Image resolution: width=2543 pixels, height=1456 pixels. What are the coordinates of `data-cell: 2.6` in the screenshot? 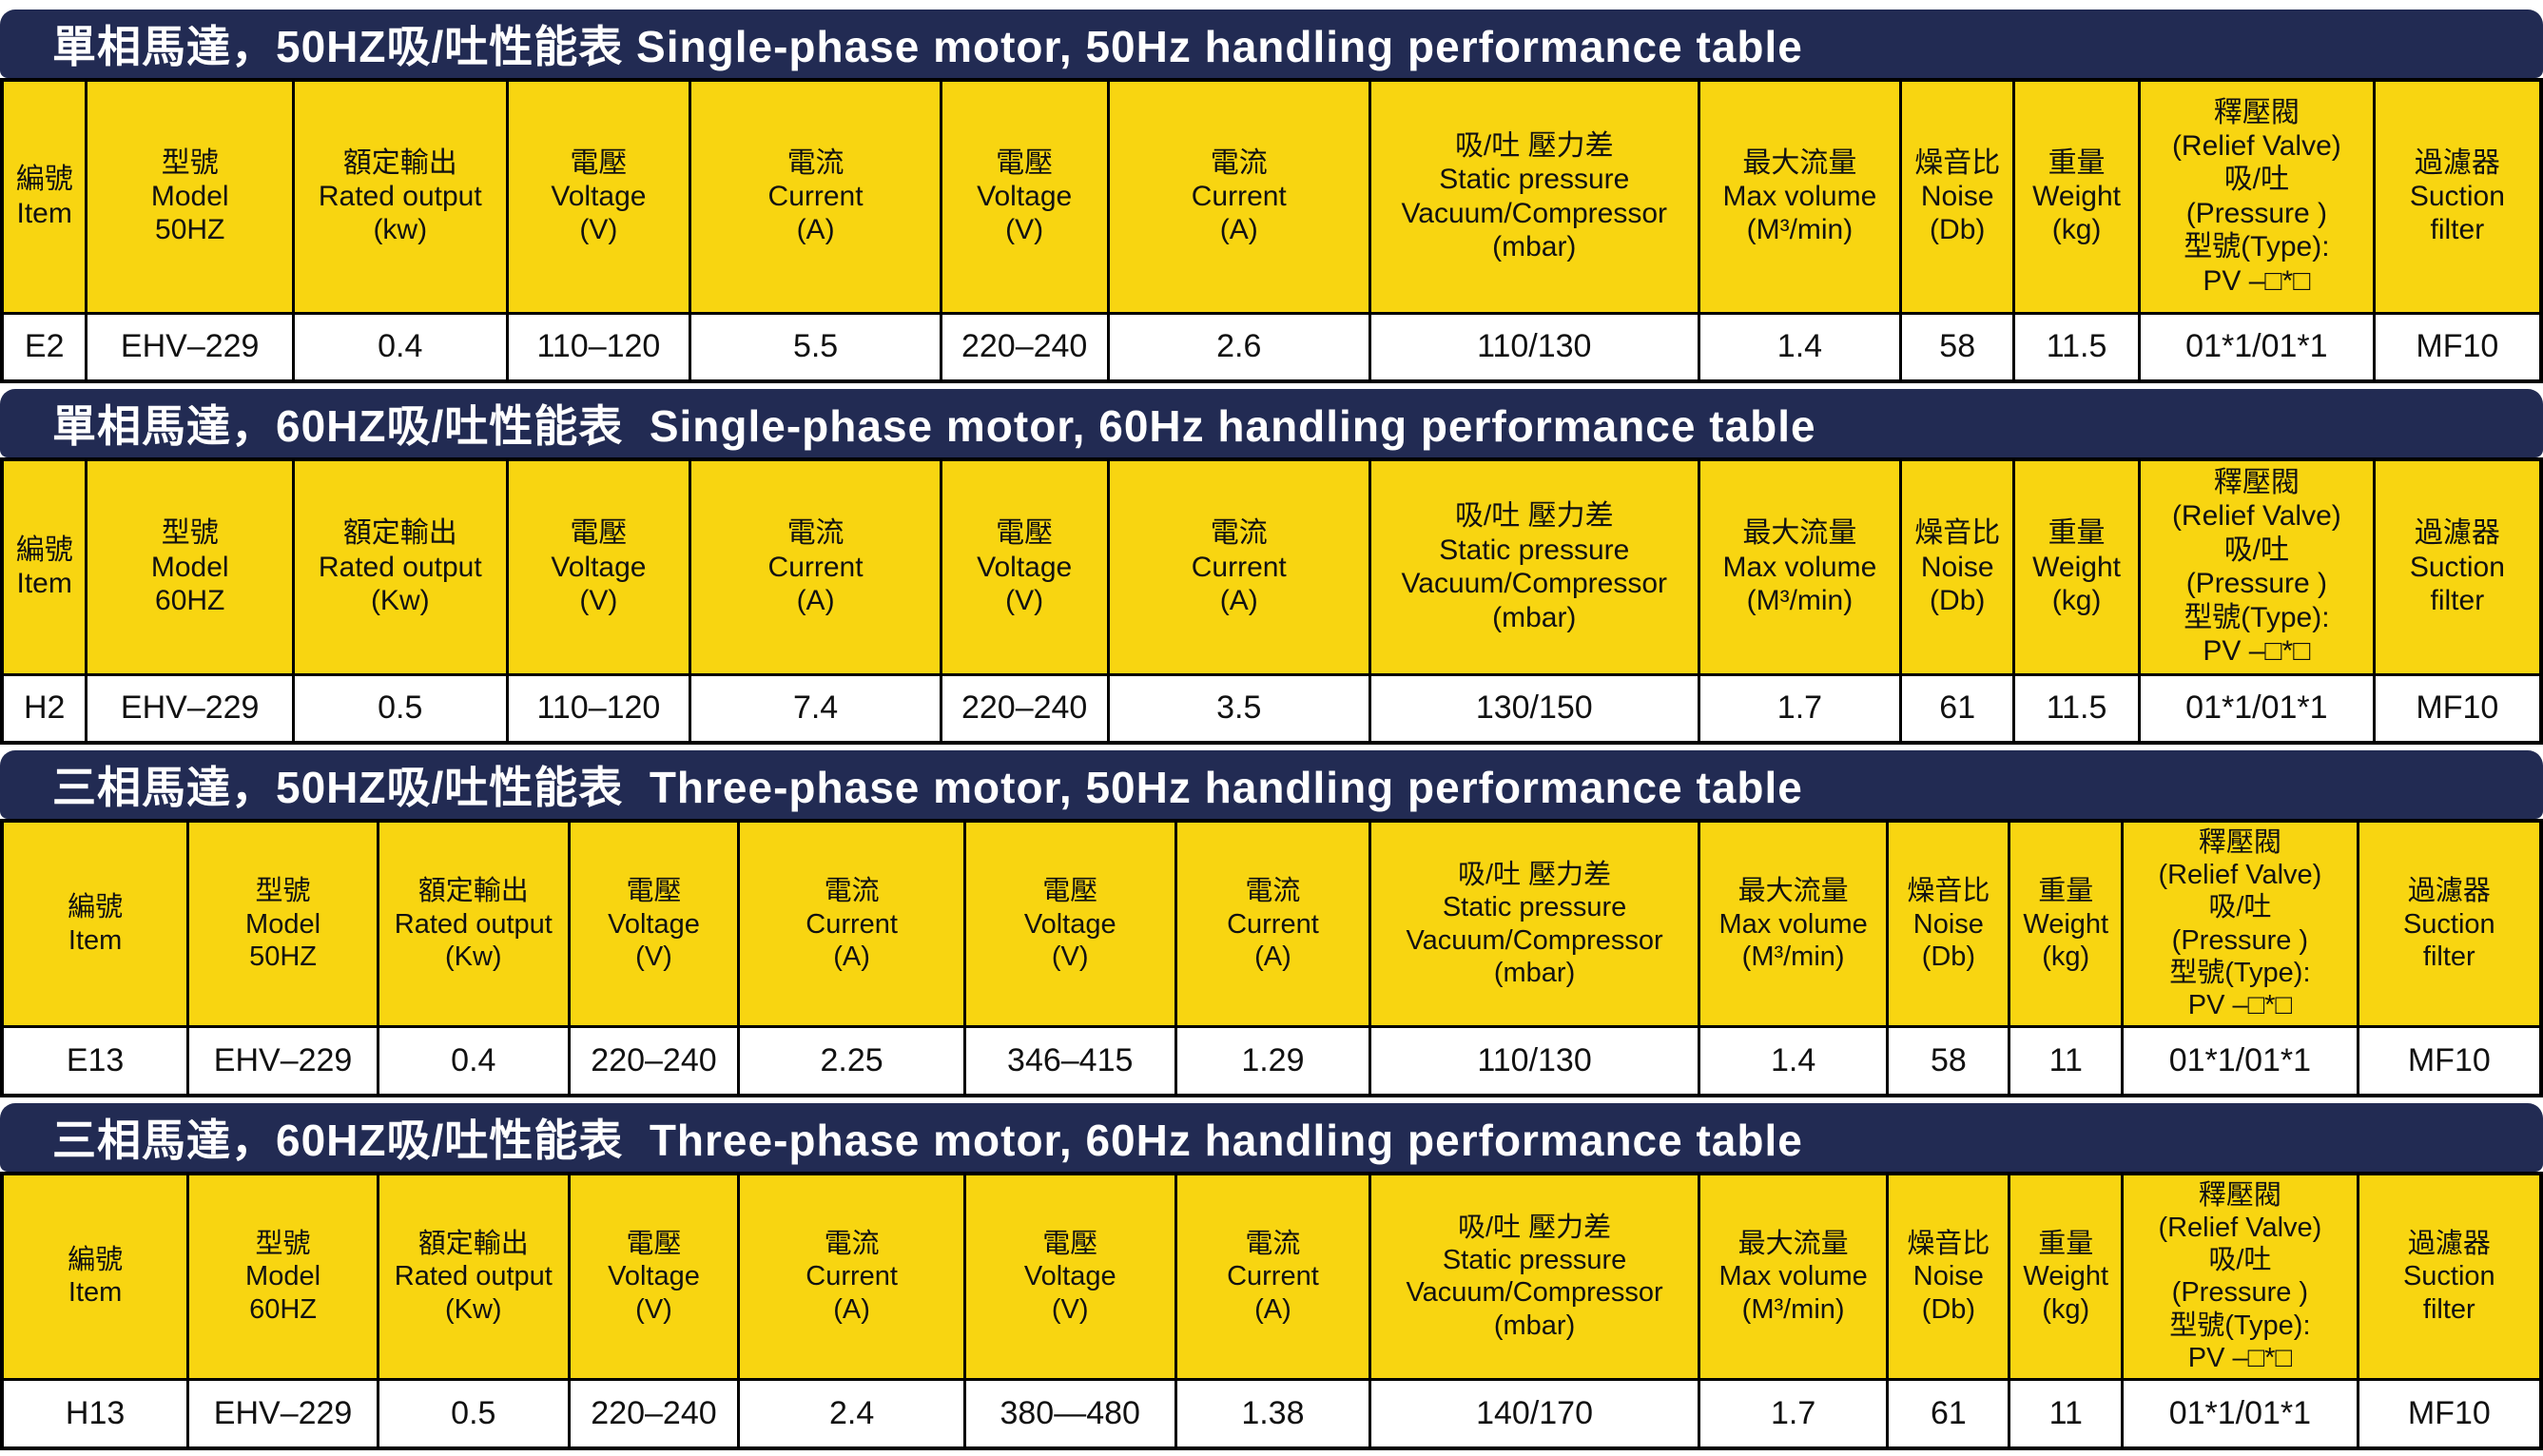 It's located at (1239, 347).